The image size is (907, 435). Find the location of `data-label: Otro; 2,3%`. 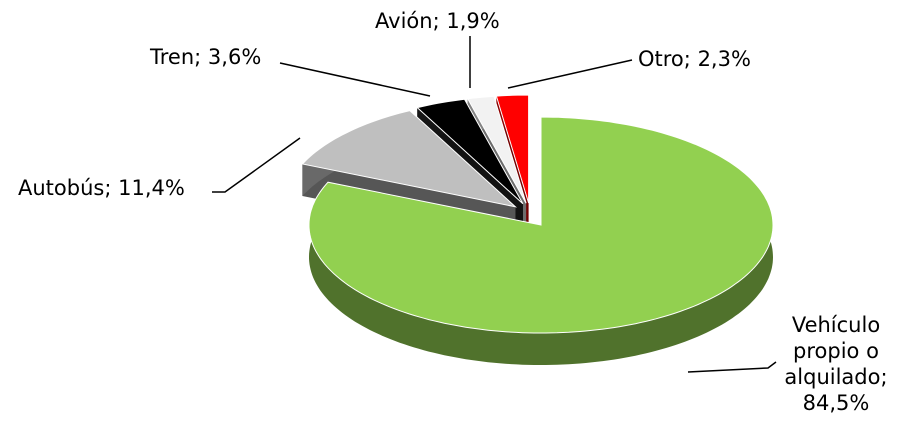

data-label: Otro; 2,3% is located at coordinates (694, 59).